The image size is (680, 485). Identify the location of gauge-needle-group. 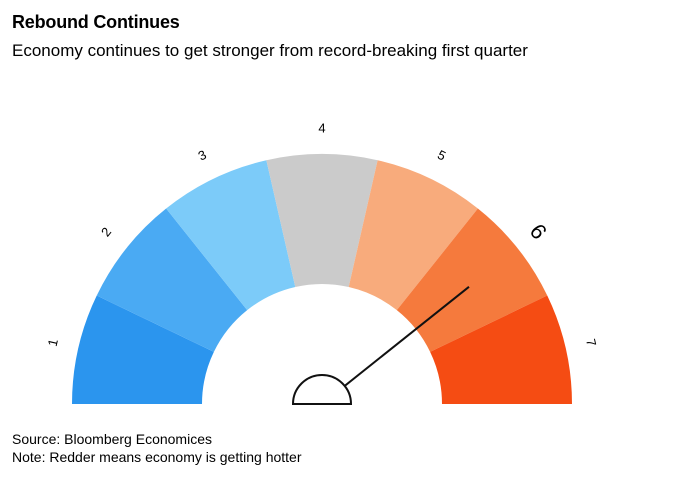
(380, 345).